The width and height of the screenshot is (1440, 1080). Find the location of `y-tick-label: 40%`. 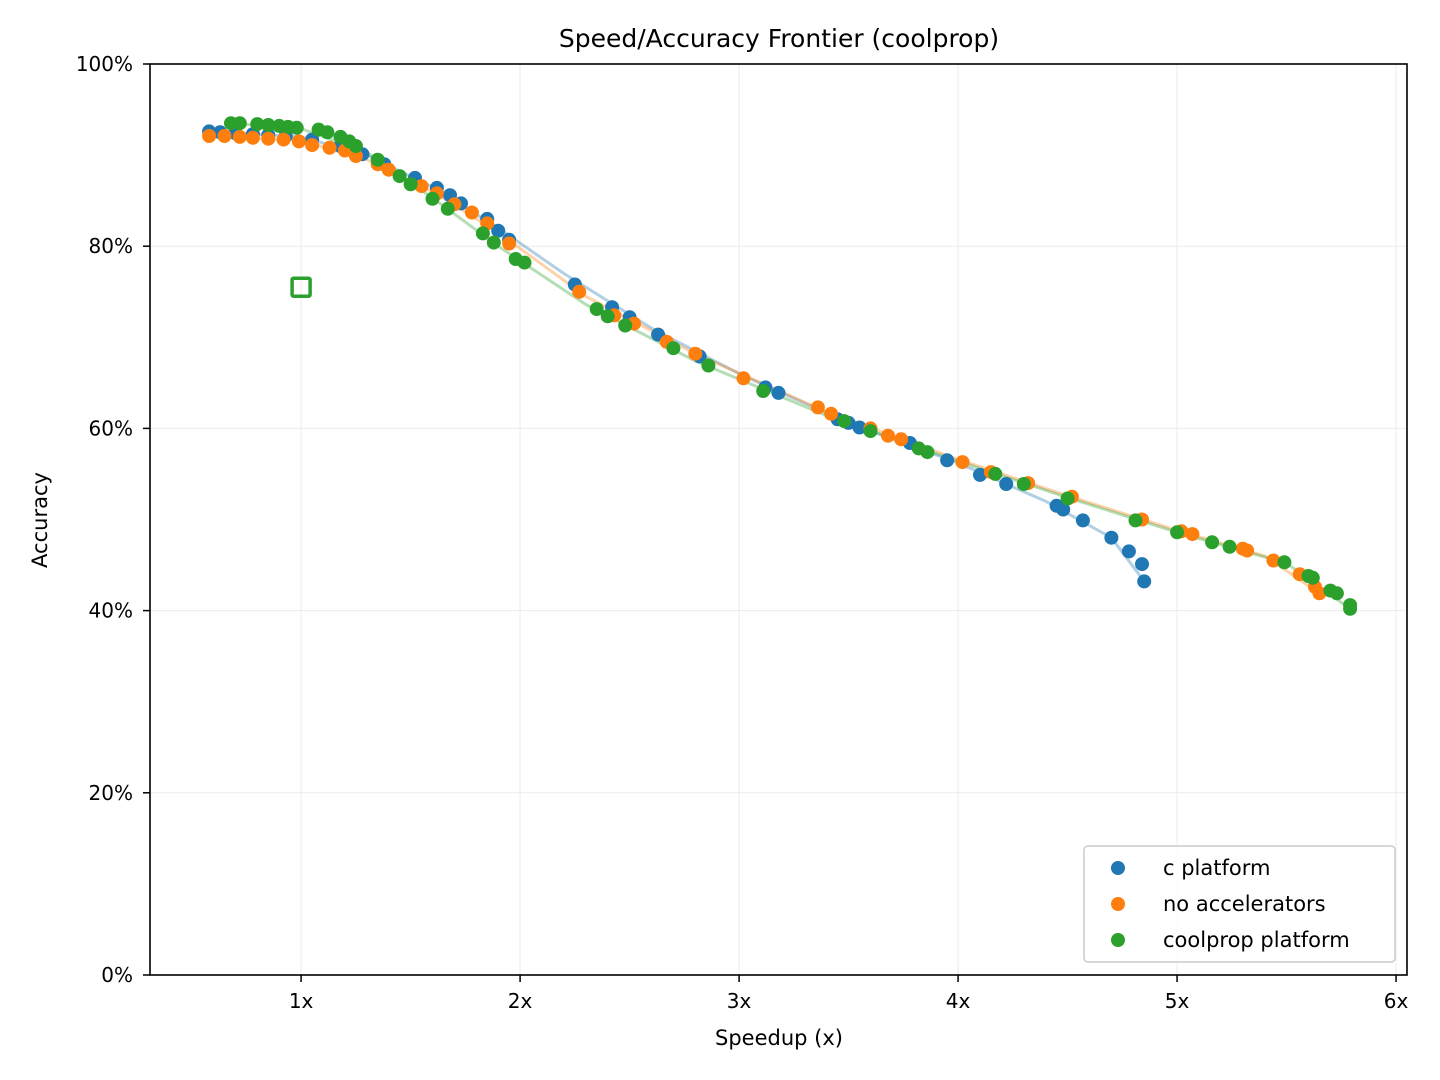

y-tick-label: 40% is located at coordinates (111, 611).